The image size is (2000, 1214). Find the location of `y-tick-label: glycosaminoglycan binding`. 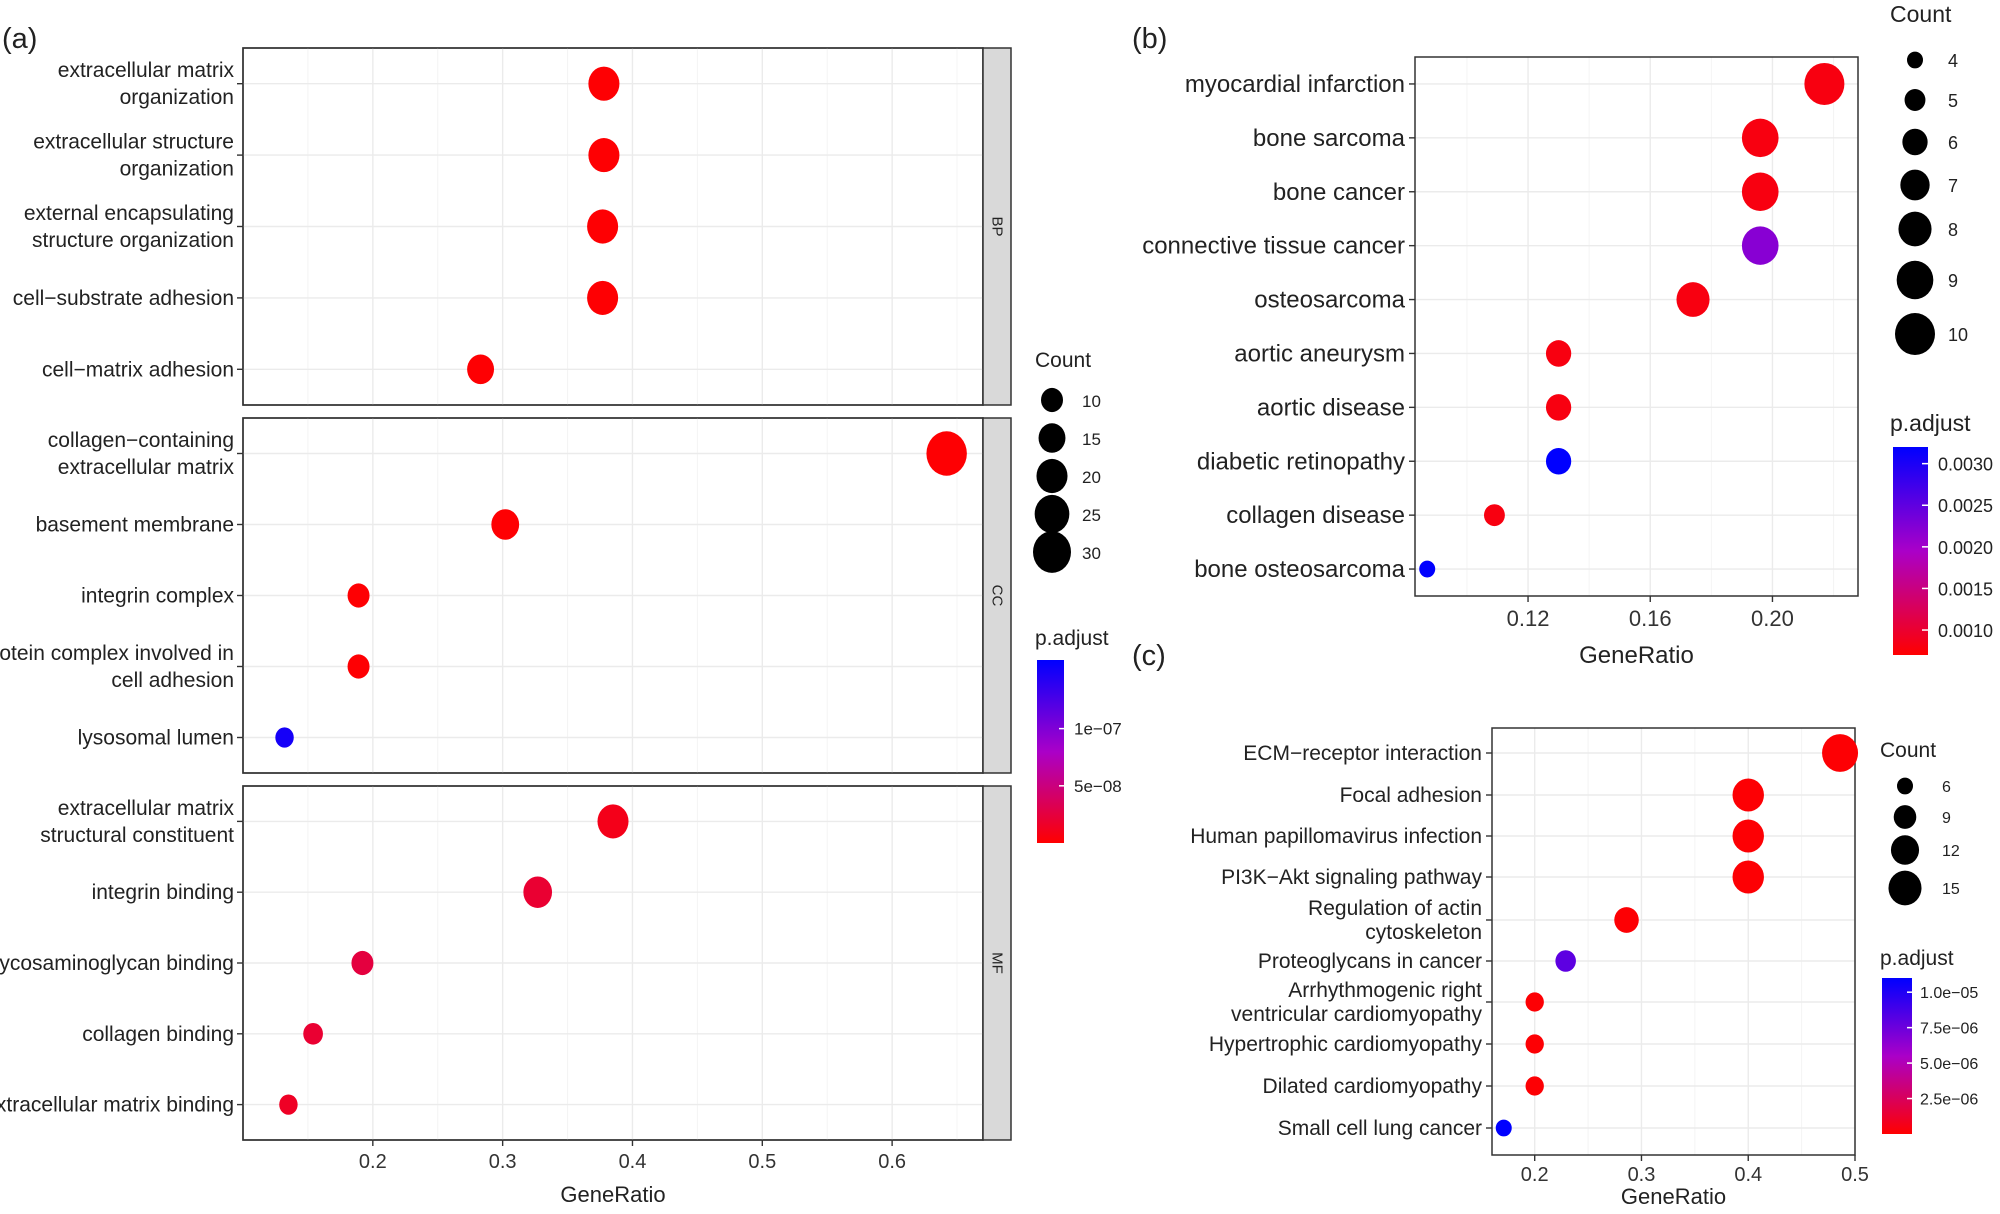

y-tick-label: glycosaminoglycan binding is located at coordinates (117, 963).